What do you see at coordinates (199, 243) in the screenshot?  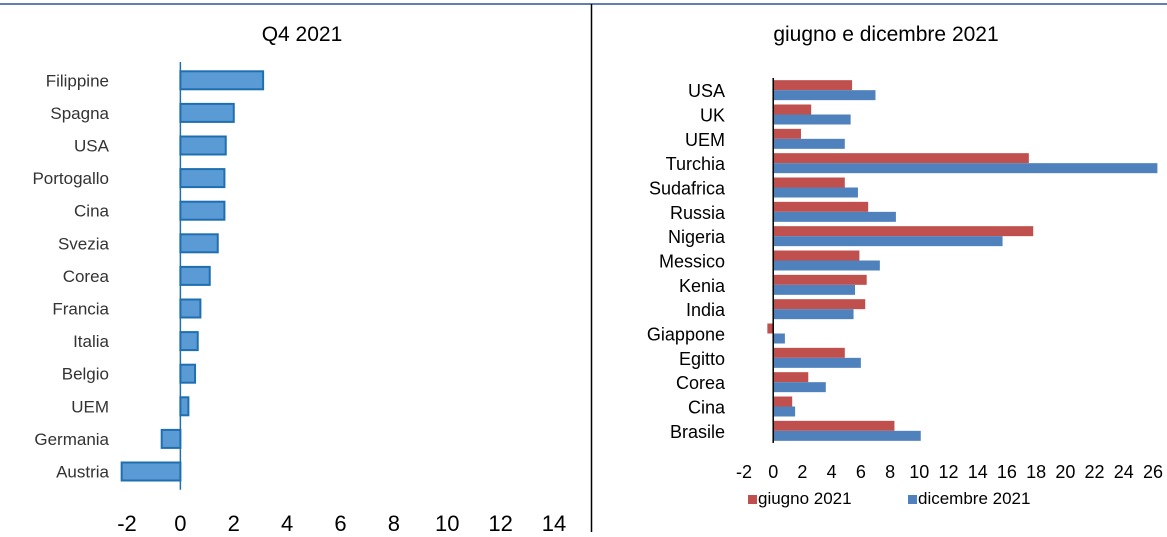 I see `bar-svezia` at bounding box center [199, 243].